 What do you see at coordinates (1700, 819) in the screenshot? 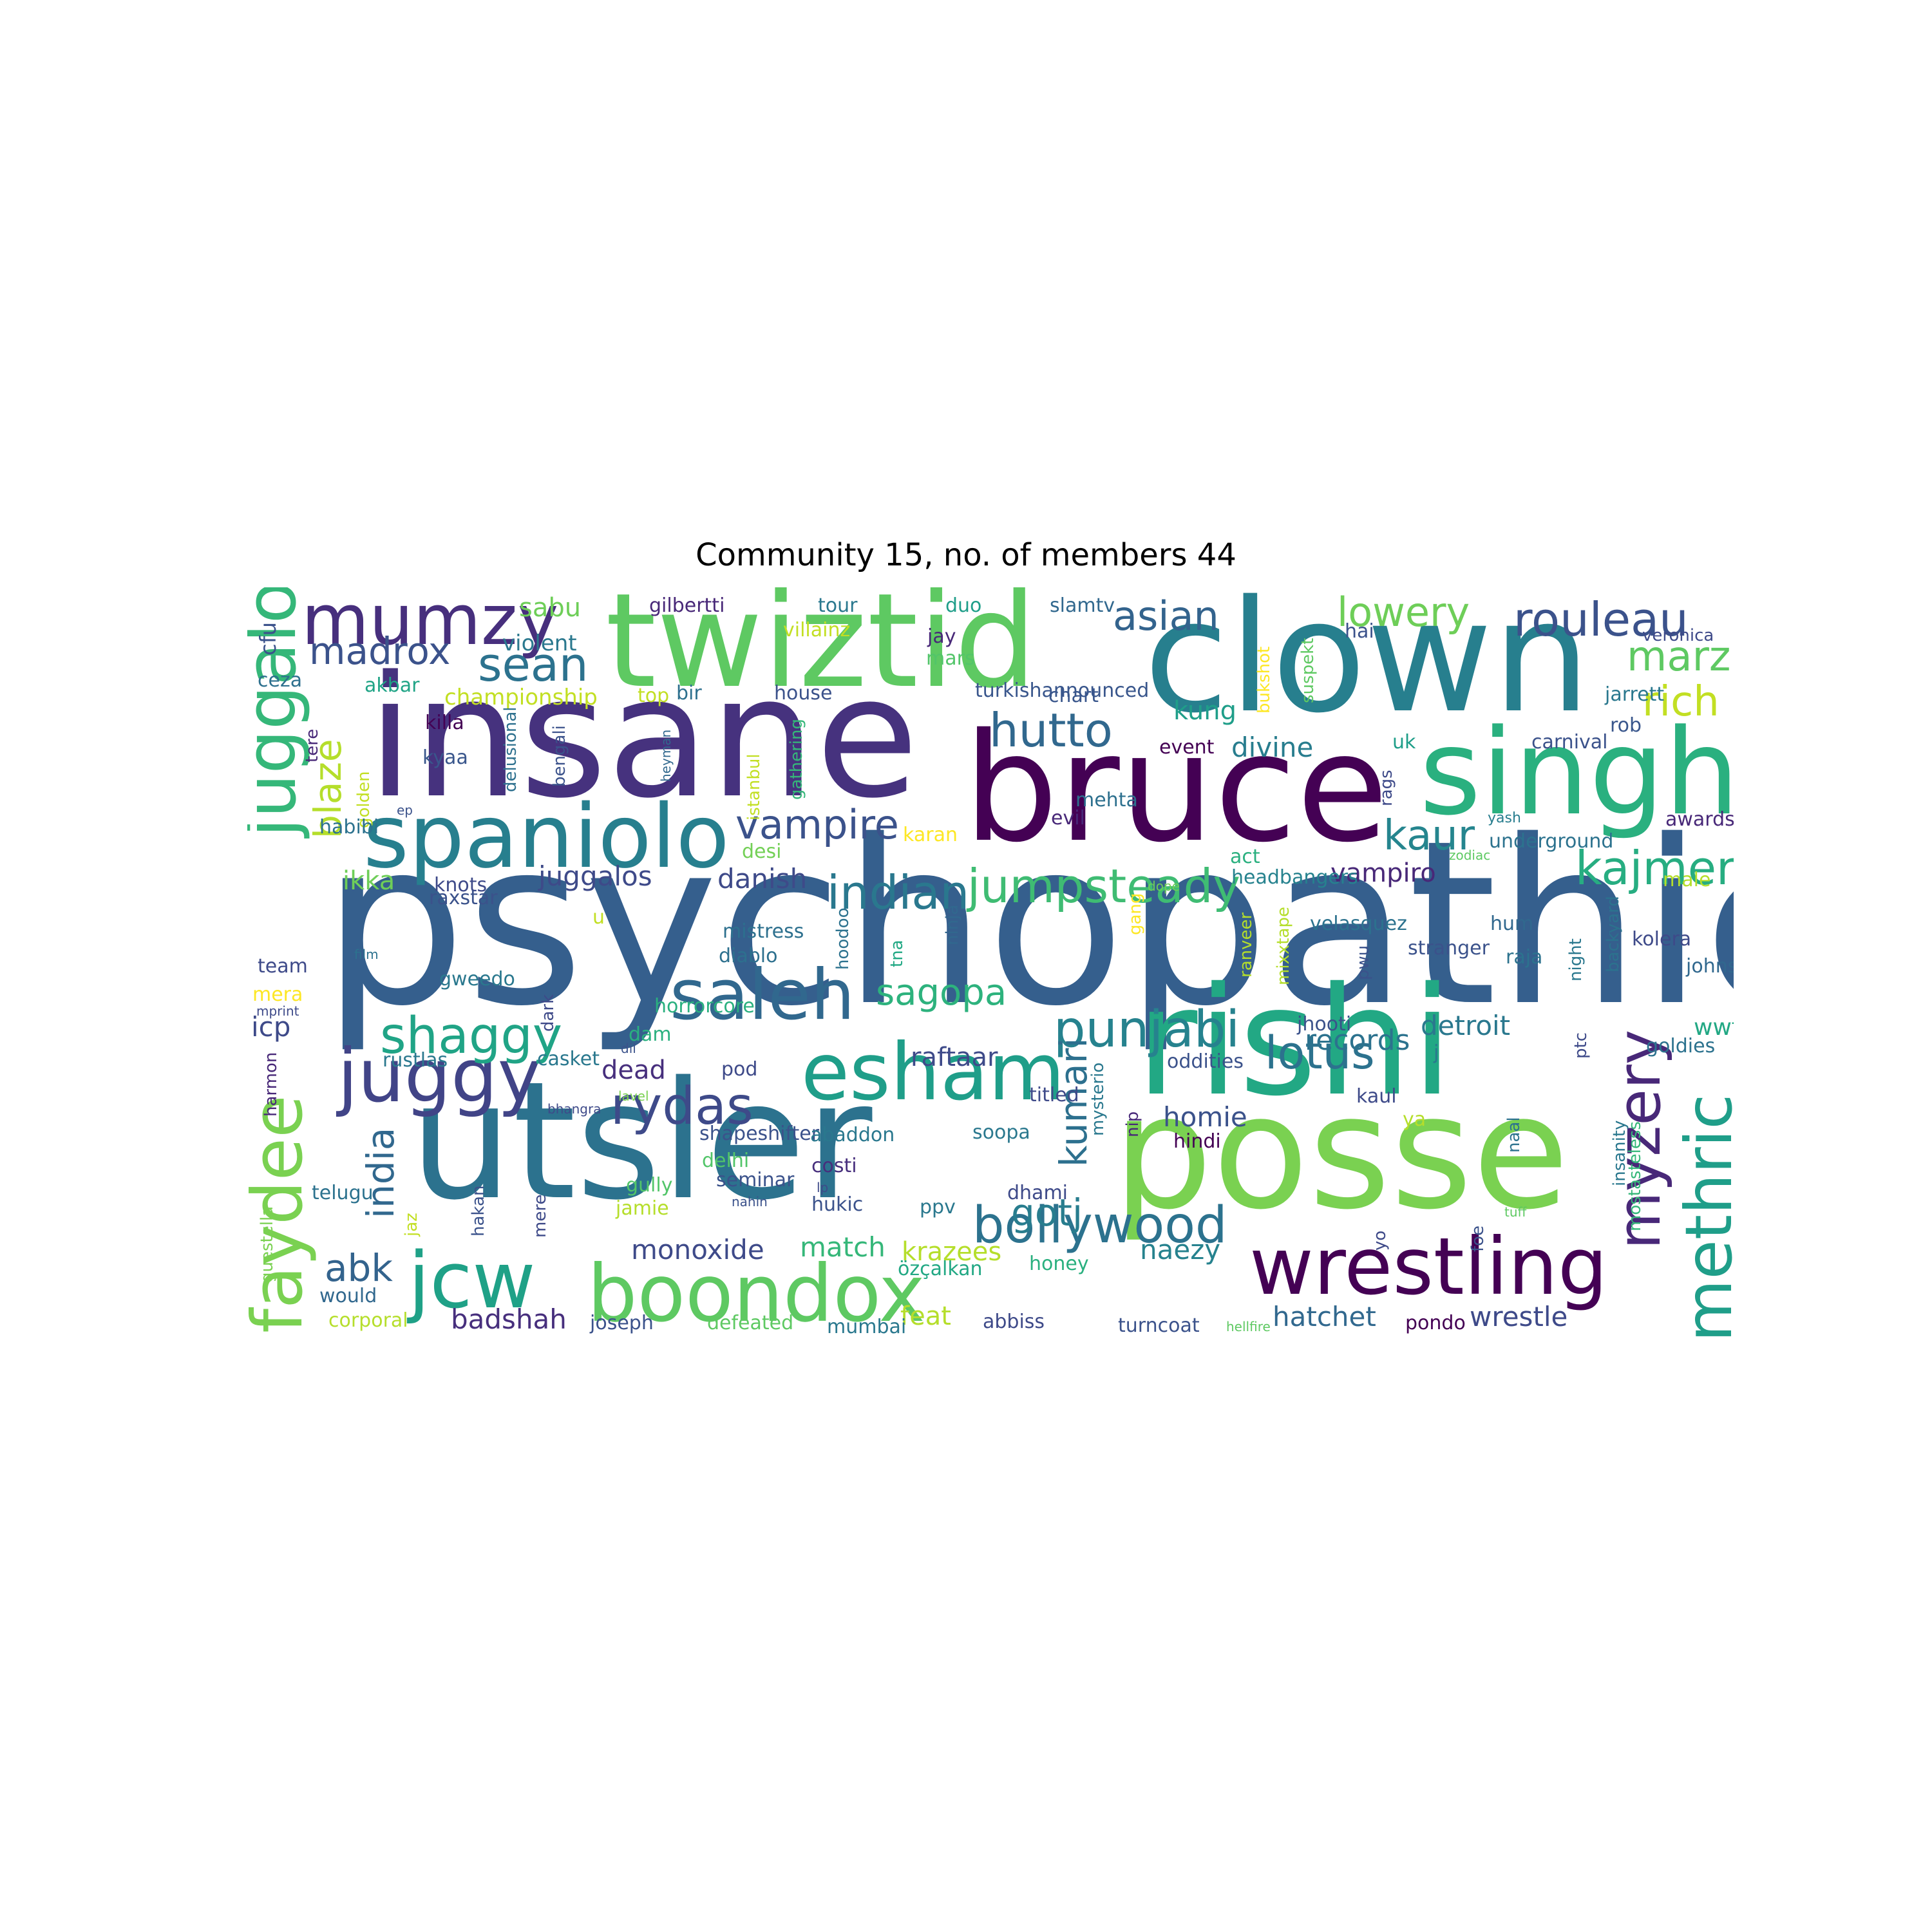
I see `word: awards` at bounding box center [1700, 819].